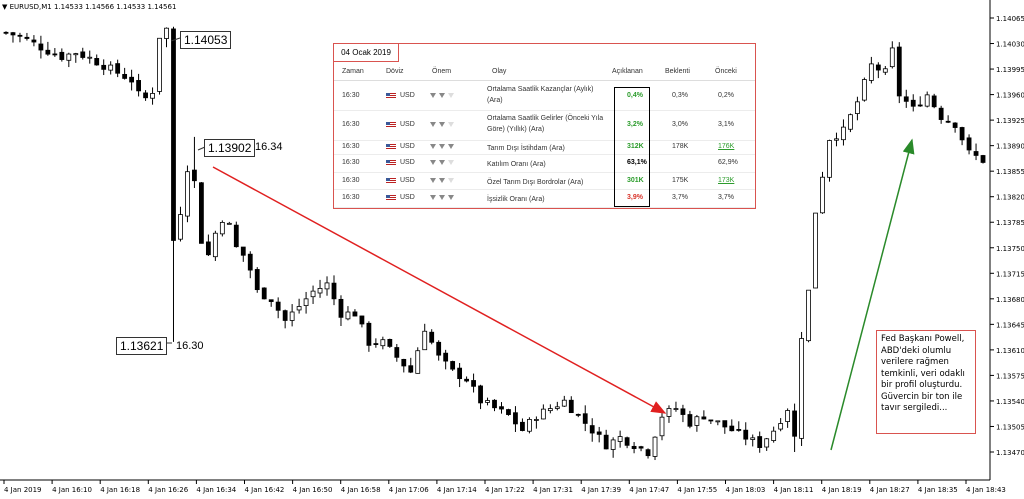 This screenshot has height=499, width=1024. What do you see at coordinates (526, 148) in the screenshot?
I see `row-event: Tarım Dışı İstihdam (Ara)` at bounding box center [526, 148].